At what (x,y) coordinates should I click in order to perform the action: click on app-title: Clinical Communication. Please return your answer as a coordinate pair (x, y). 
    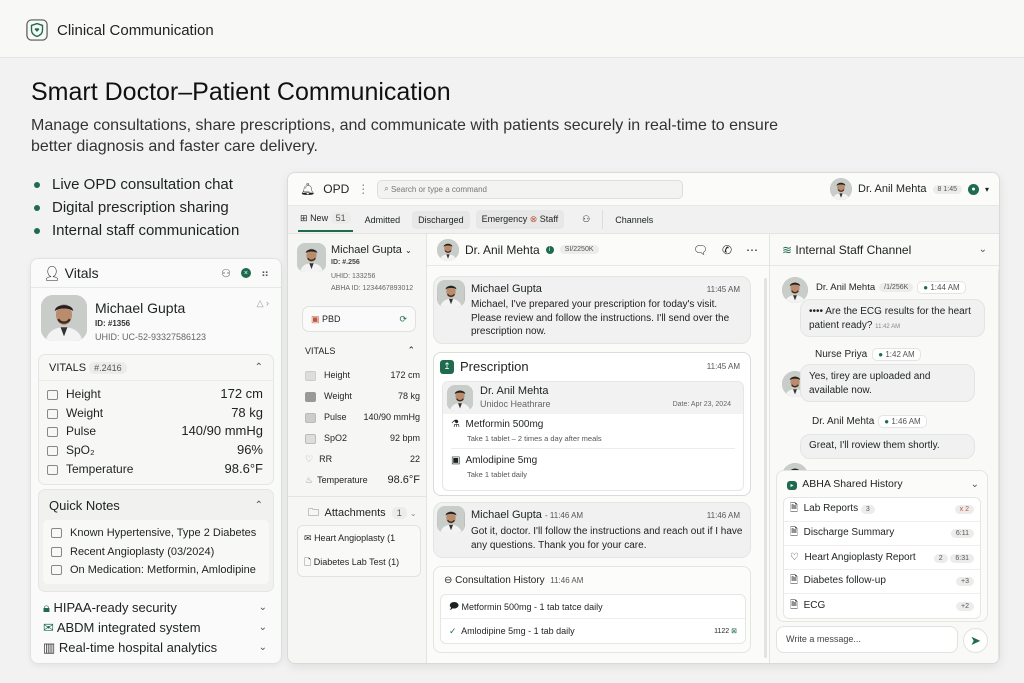
    Looking at the image, I should click on (135, 30).